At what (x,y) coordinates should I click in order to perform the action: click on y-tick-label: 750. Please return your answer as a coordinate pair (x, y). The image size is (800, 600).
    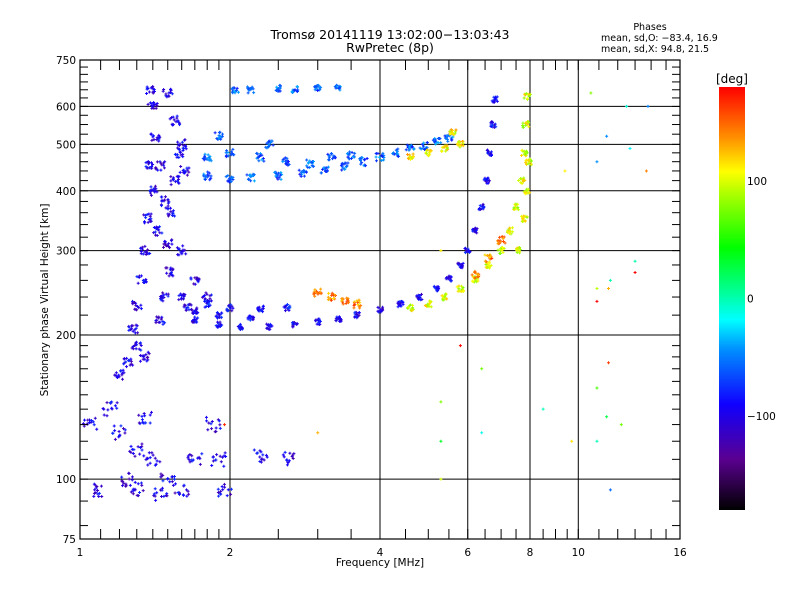
    Looking at the image, I should click on (66, 61).